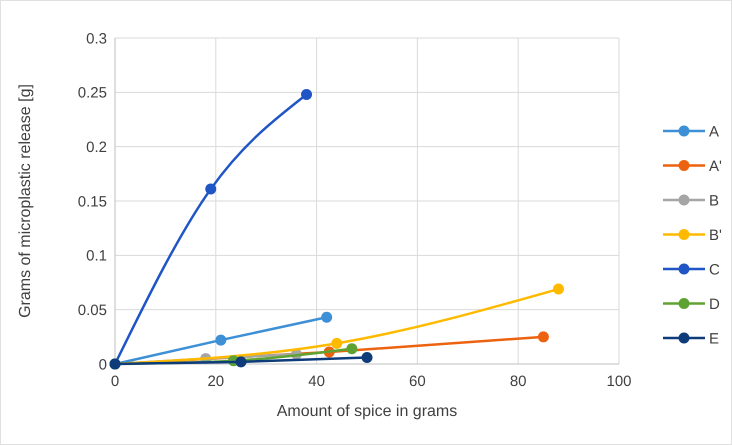 This screenshot has height=445, width=732. Describe the element at coordinates (96, 147) in the screenshot. I see `y-tick-label: 0.2` at that location.